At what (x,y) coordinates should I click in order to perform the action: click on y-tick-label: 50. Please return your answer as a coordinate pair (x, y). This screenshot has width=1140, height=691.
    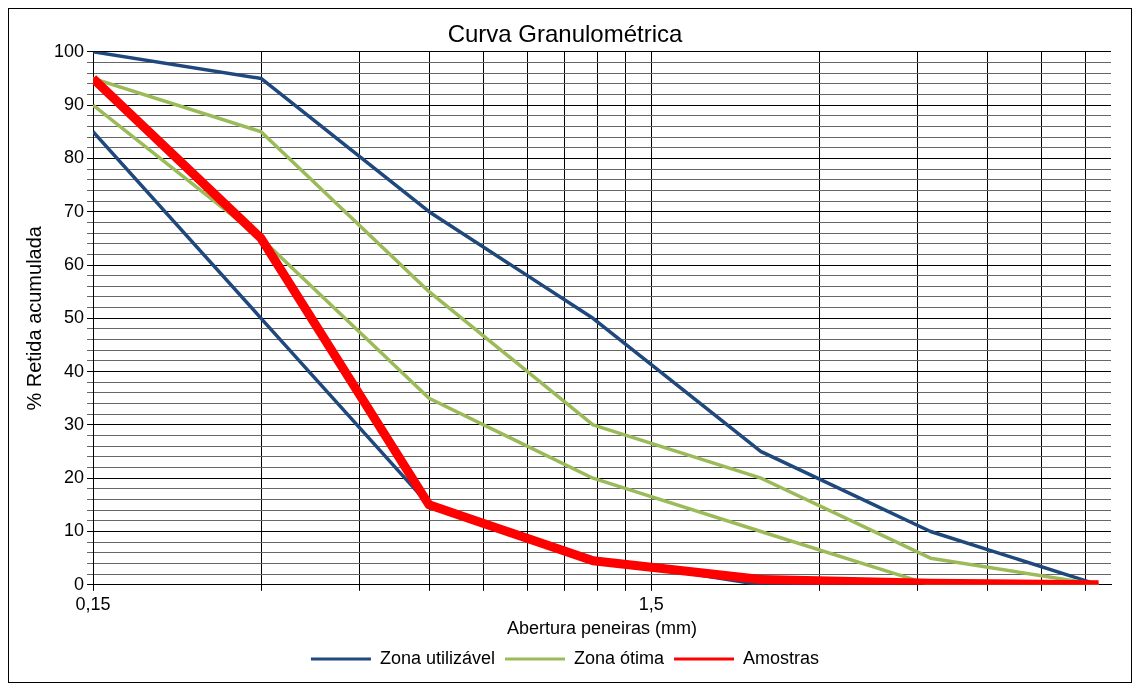
    Looking at the image, I should click on (74, 317).